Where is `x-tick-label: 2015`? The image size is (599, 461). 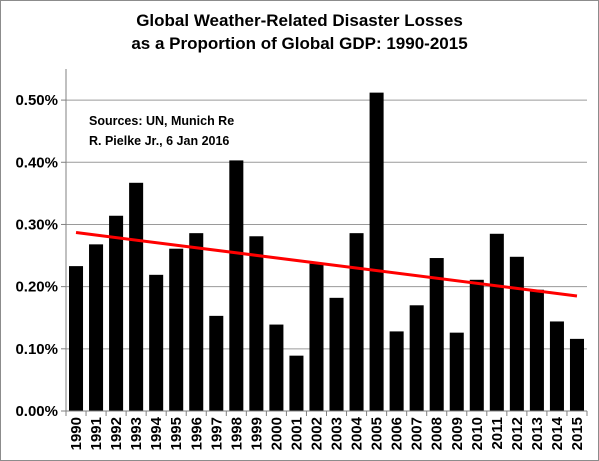 x-tick-label: 2015 is located at coordinates (577, 433).